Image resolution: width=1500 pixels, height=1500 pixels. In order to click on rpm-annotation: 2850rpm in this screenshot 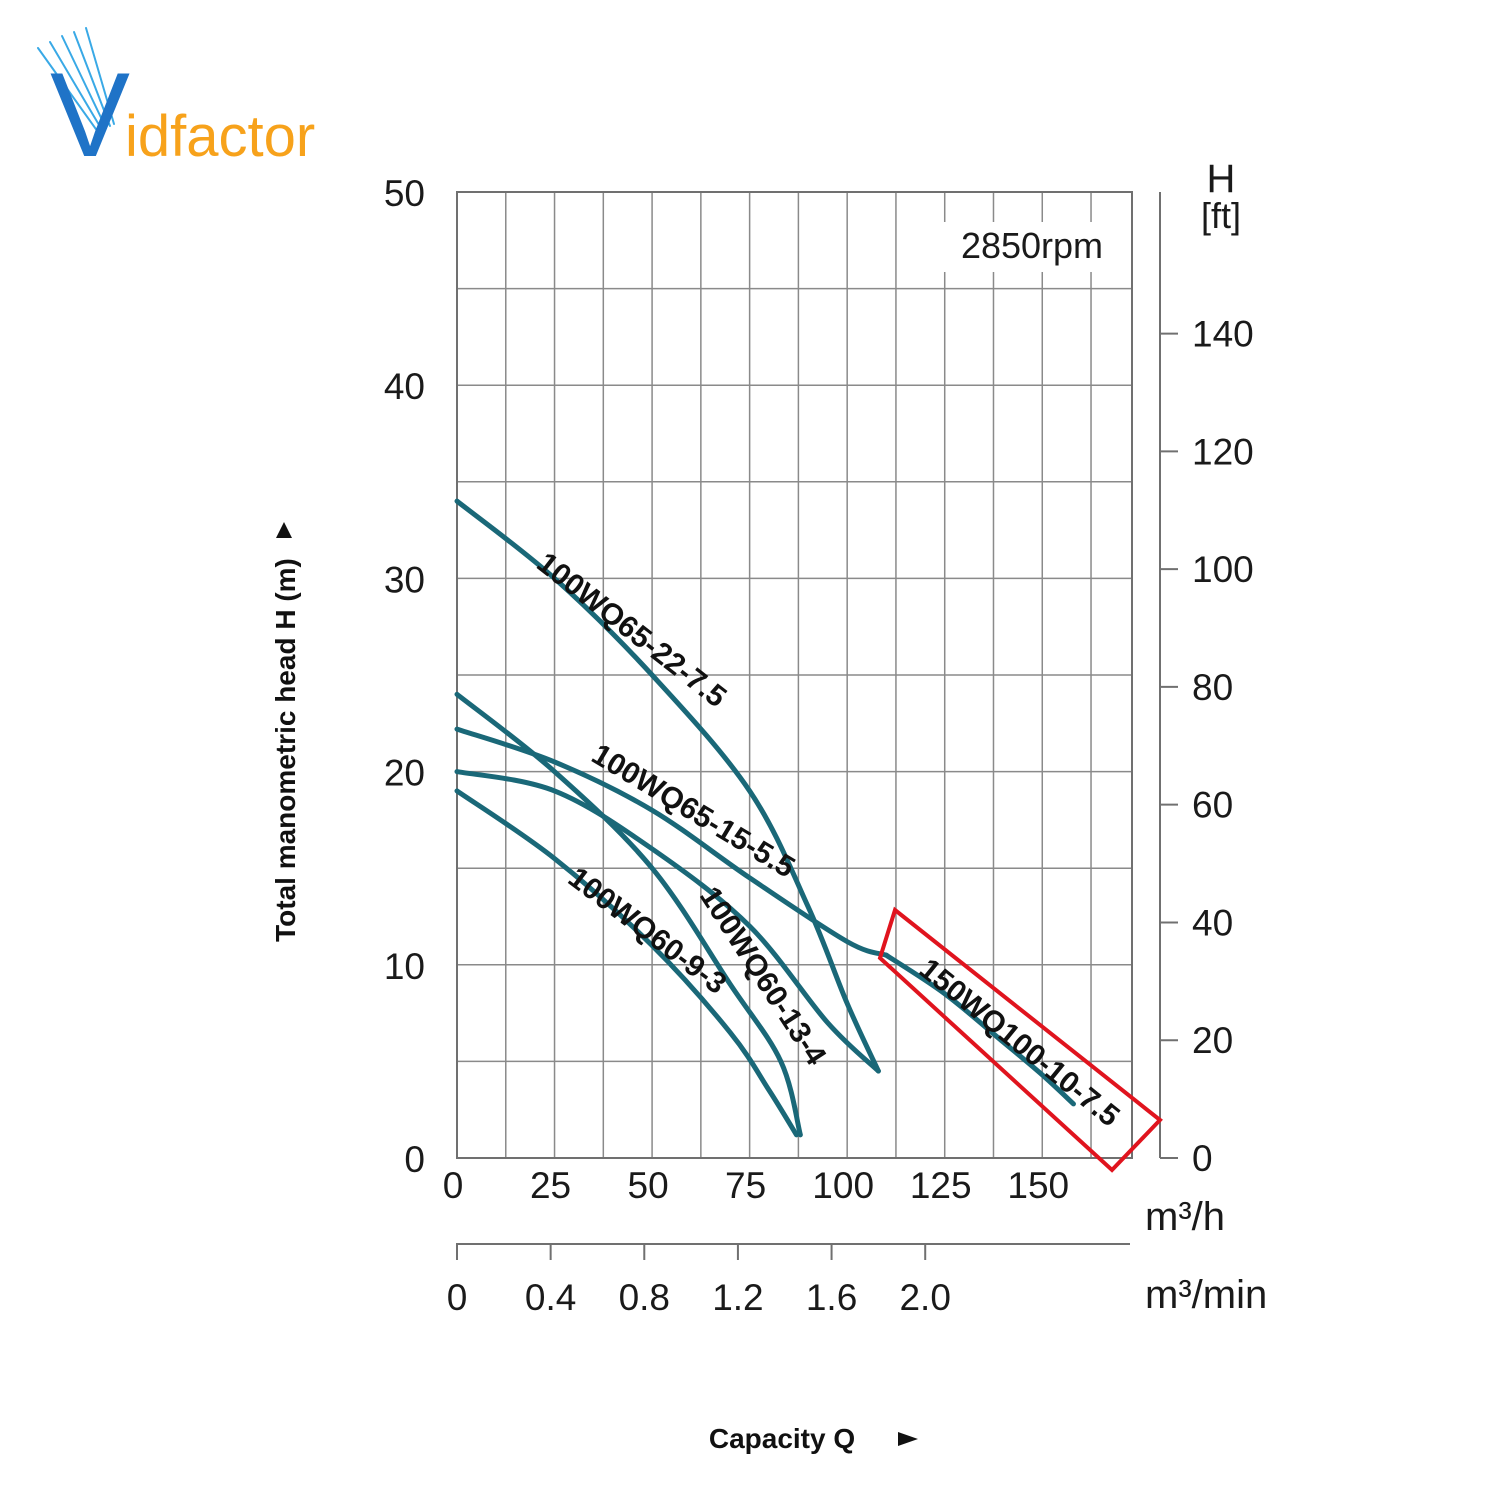, I will do `click(1032, 245)`.